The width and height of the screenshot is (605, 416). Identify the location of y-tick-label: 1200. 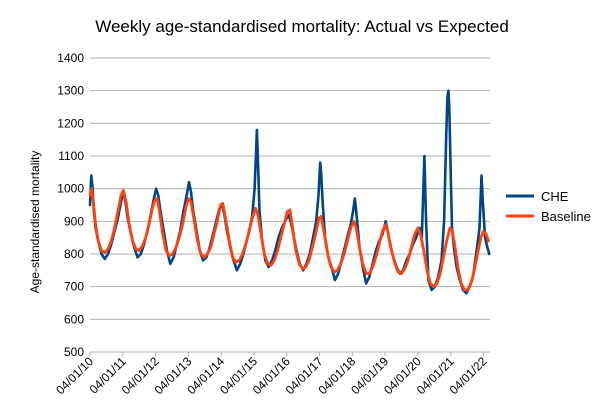
(70, 123).